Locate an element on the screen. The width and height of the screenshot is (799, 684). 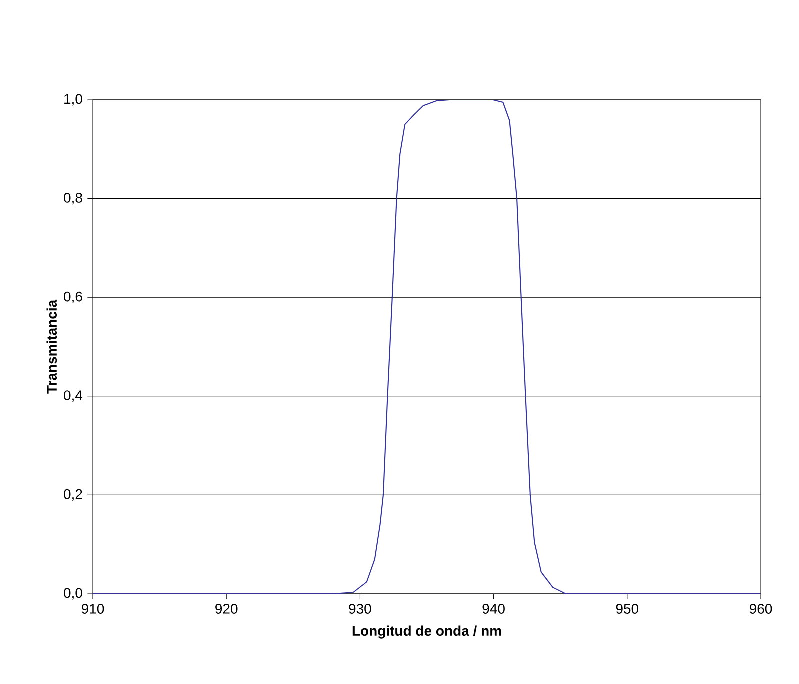
y-tick-label: 0,2 is located at coordinates (73, 495).